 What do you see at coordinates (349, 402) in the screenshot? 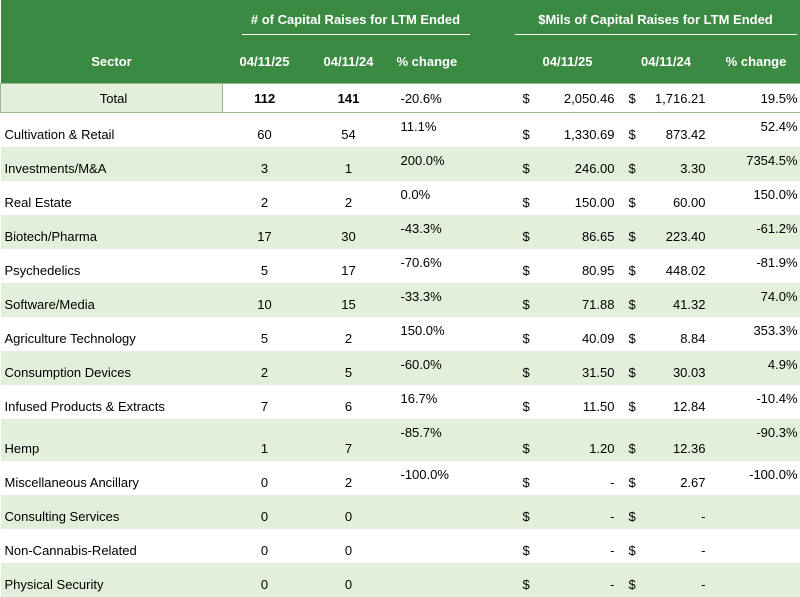
I see `count-2024: 6` at bounding box center [349, 402].